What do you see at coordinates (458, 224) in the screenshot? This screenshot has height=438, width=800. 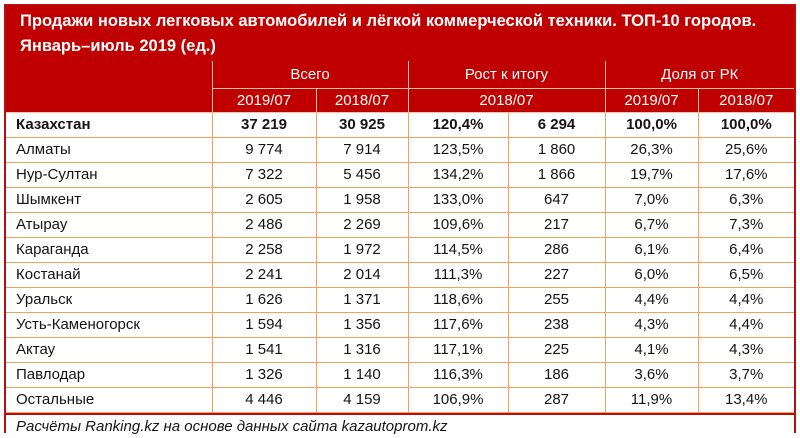 I see `value-cell: 109,6%` at bounding box center [458, 224].